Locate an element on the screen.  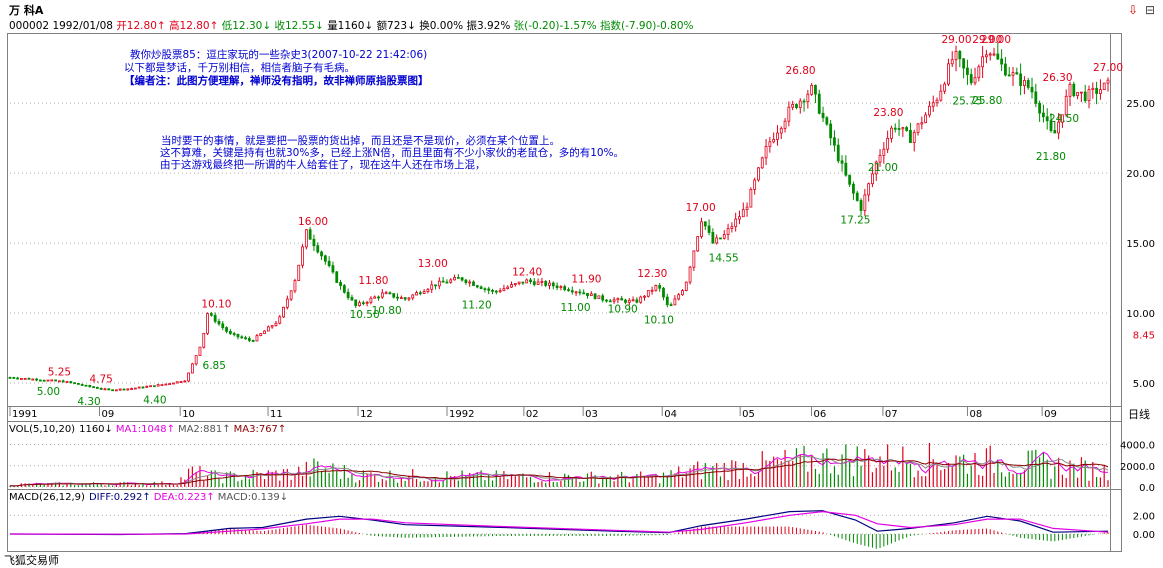
high-price: 高12.80 is located at coordinates (189, 26).